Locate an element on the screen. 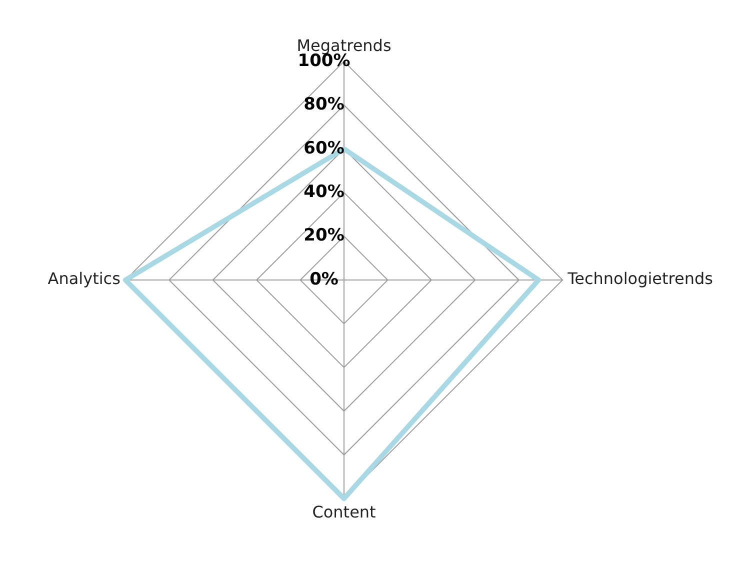  y-tick-label: 80% is located at coordinates (324, 104).